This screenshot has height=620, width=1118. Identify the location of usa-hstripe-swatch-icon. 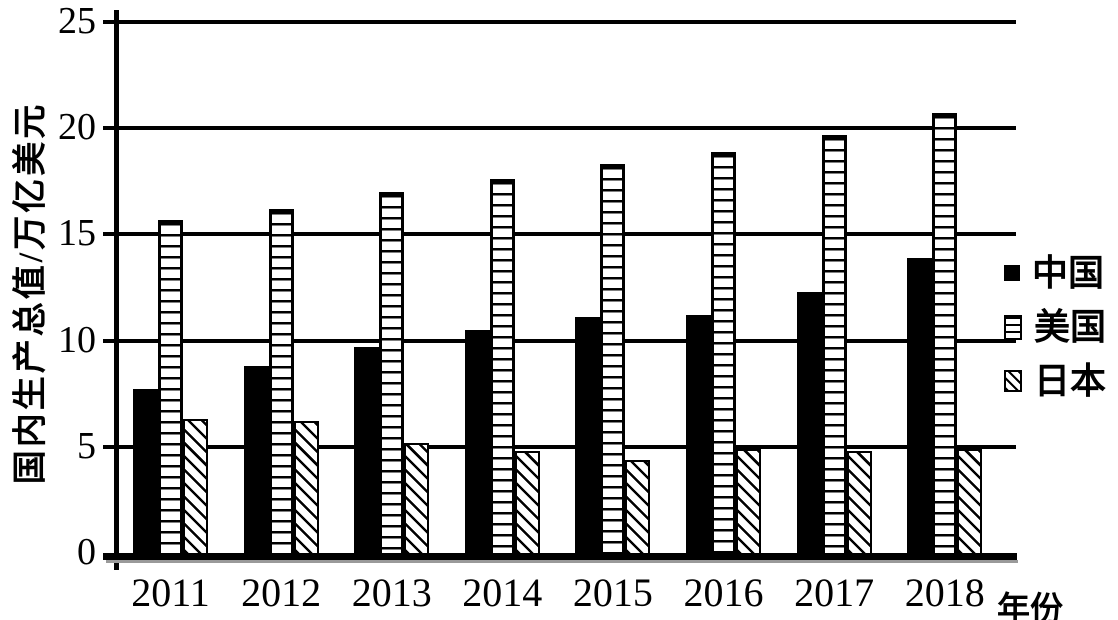
(1013, 327).